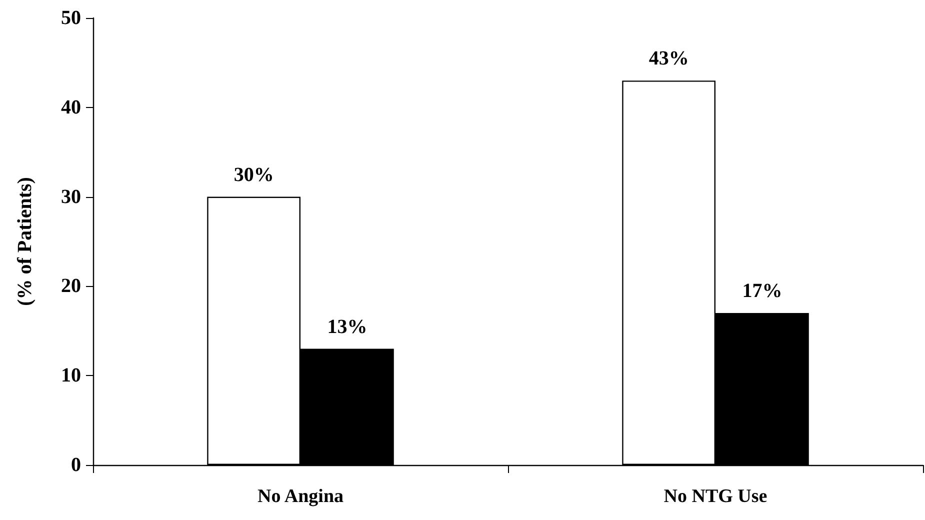  I want to click on y-tick-label: 50, so click(71, 18).